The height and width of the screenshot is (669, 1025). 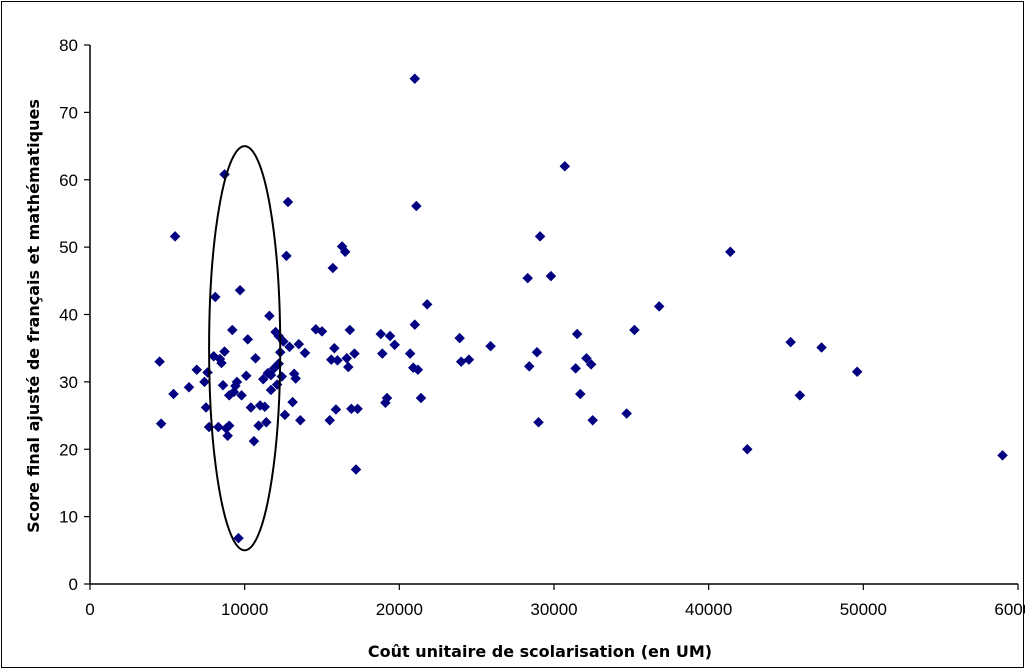 What do you see at coordinates (68, 112) in the screenshot?
I see `y-tick-label: 70` at bounding box center [68, 112].